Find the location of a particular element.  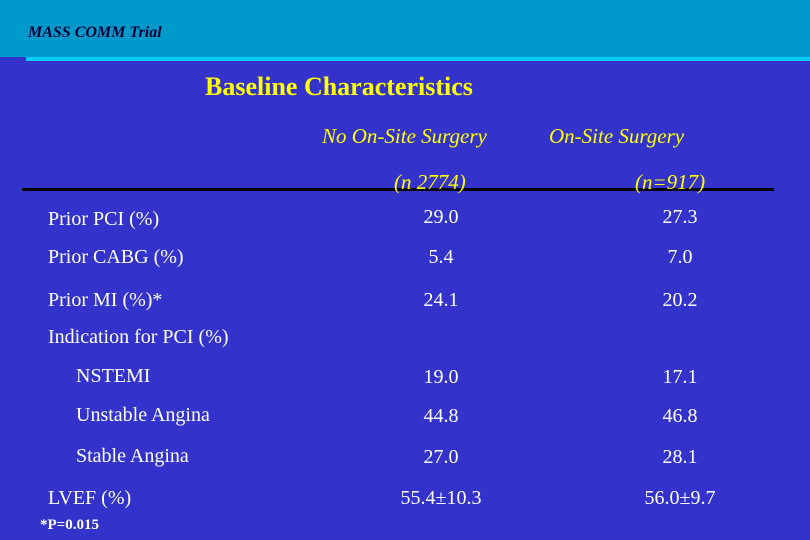

row-label-unstable-angina: Unstable Angina is located at coordinates (143, 415).